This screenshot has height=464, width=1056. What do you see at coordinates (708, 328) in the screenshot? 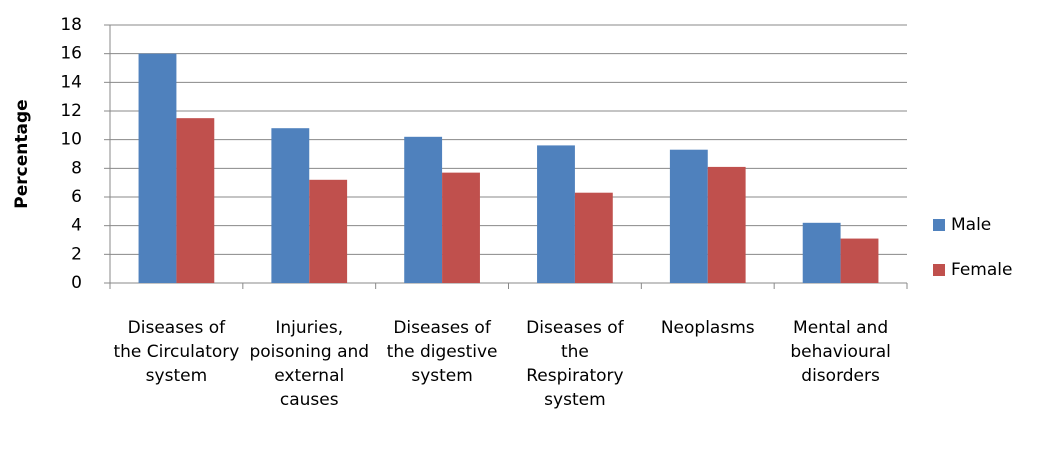
I see `x-tick-label: Neoplasms` at bounding box center [708, 328].